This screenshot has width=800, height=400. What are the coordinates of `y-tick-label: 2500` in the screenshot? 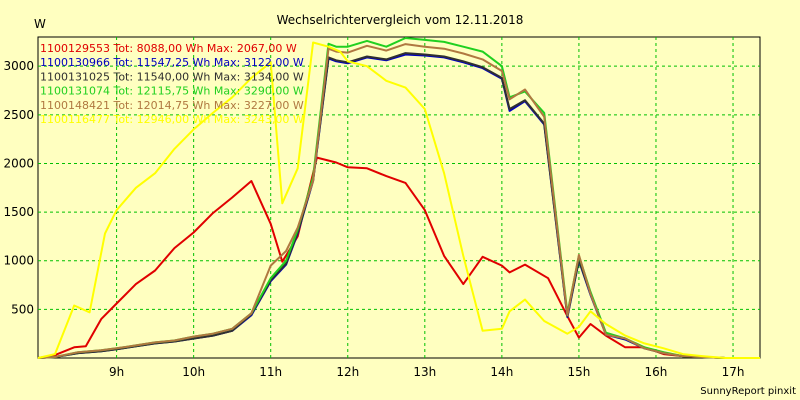 It's located at (18, 115).